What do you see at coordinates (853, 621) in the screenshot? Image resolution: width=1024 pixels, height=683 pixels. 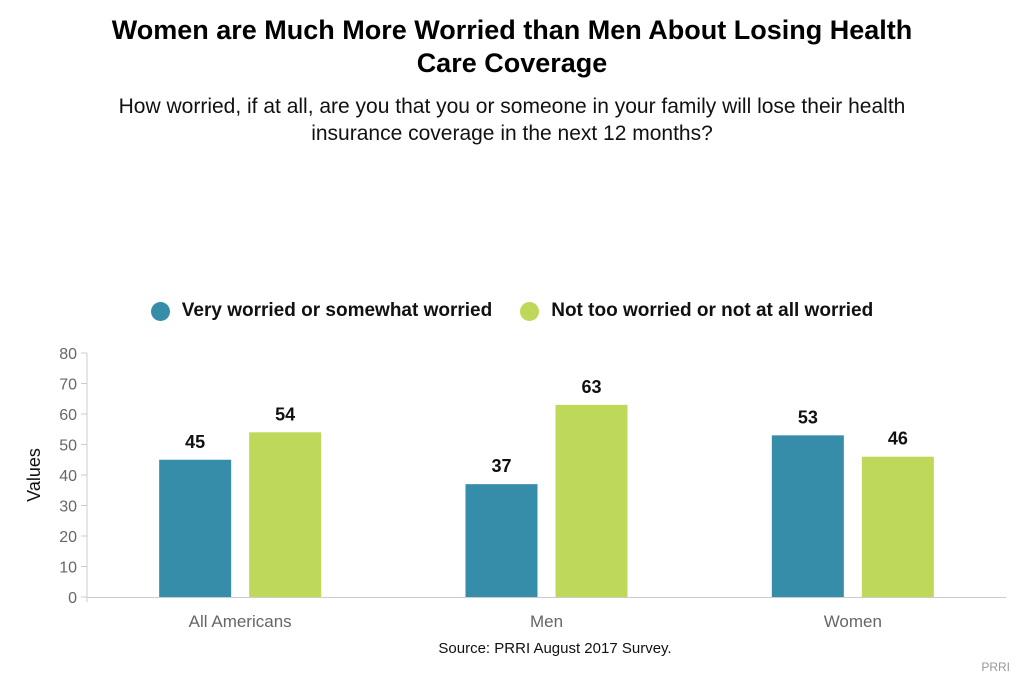 I see `x-tick-label: Women` at bounding box center [853, 621].